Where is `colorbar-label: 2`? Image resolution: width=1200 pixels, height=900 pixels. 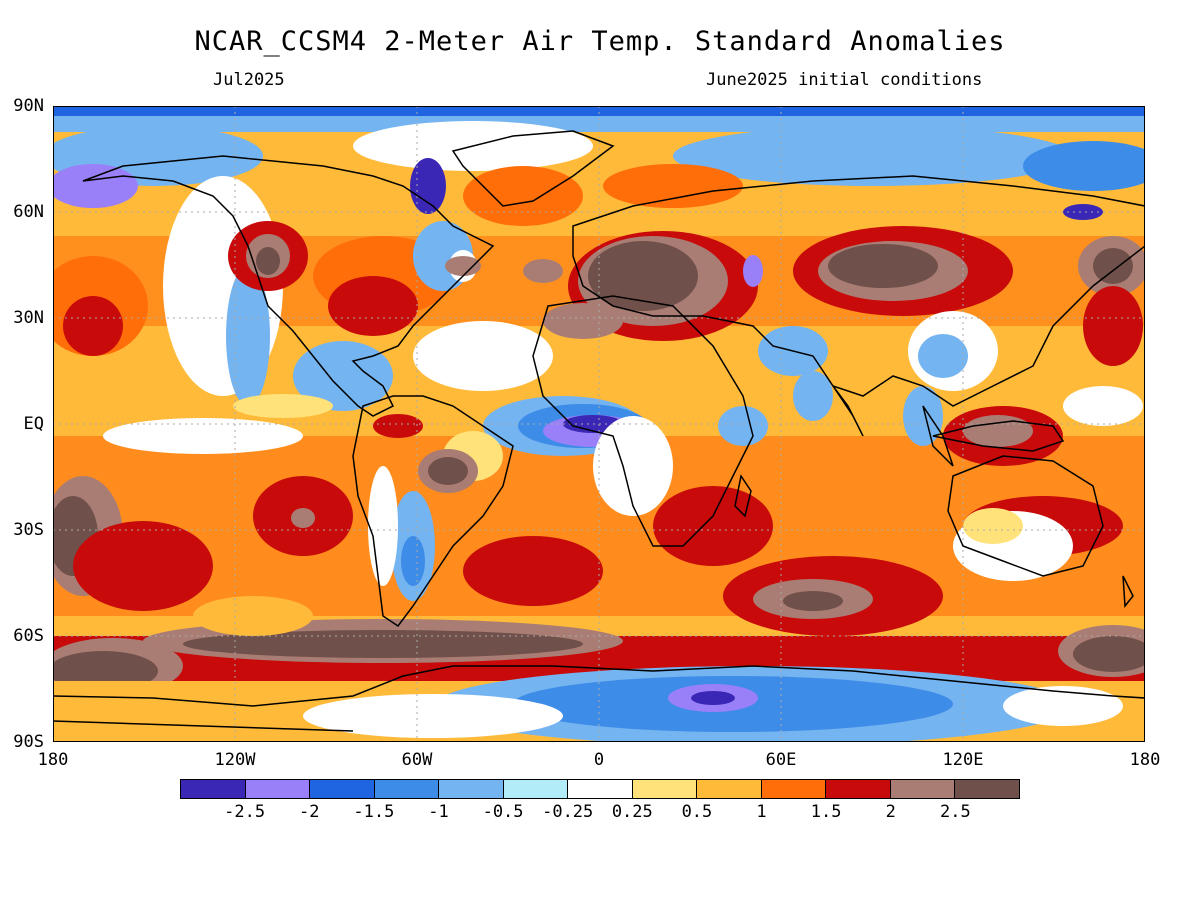 colorbar-label: 2 is located at coordinates (890, 812).